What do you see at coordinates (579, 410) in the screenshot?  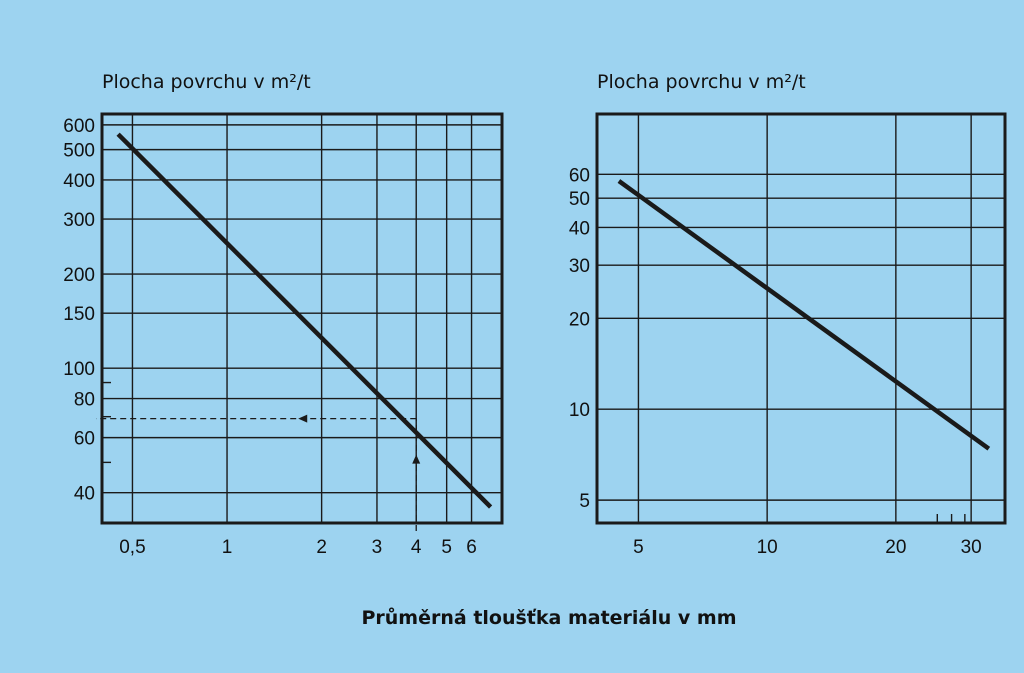 I see `y-tick-label: 10` at bounding box center [579, 410].